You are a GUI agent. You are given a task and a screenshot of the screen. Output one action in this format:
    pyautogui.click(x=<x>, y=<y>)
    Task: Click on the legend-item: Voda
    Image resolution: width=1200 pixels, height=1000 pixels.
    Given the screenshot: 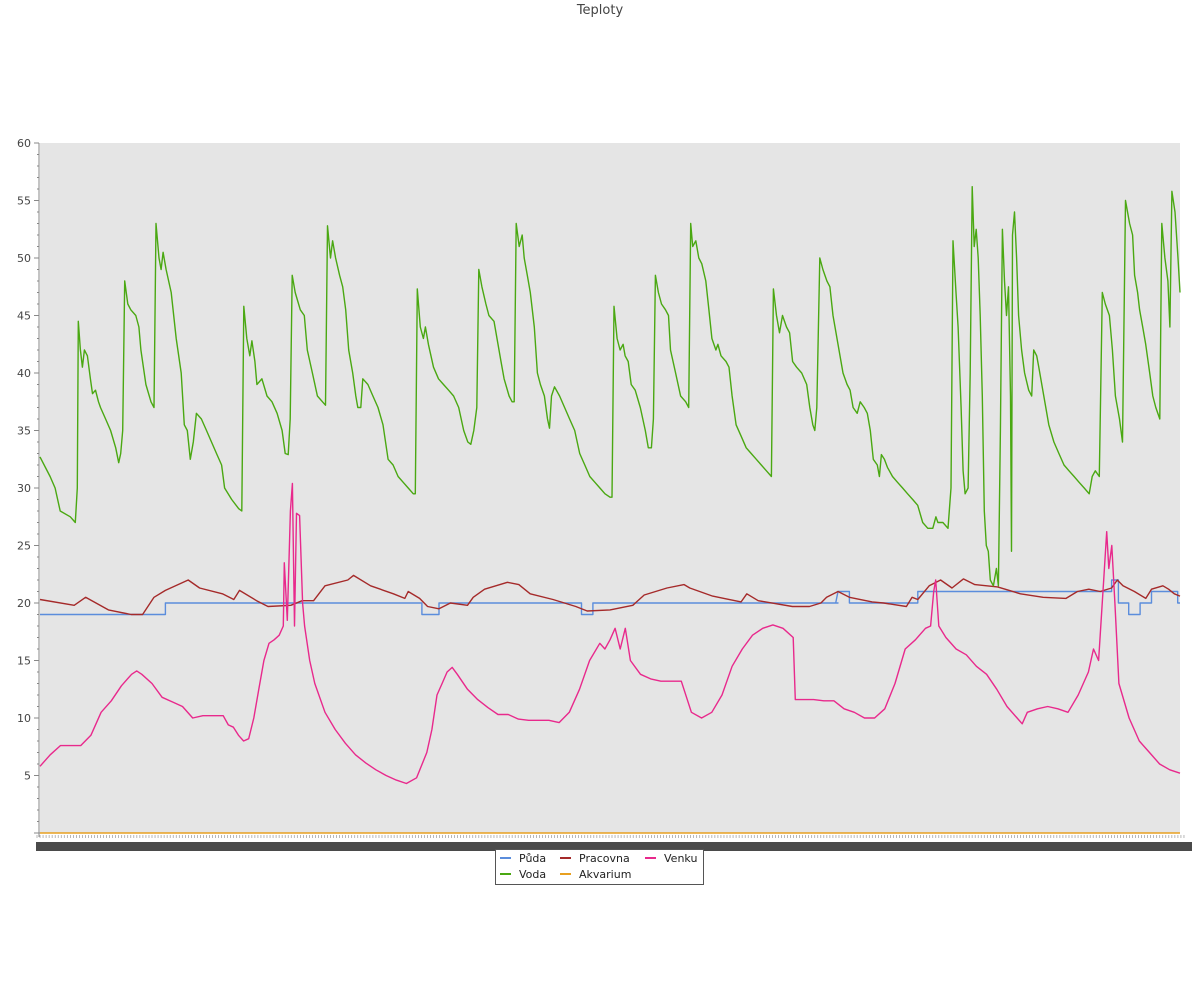 What is the action you would take?
    pyautogui.click(x=523, y=875)
    